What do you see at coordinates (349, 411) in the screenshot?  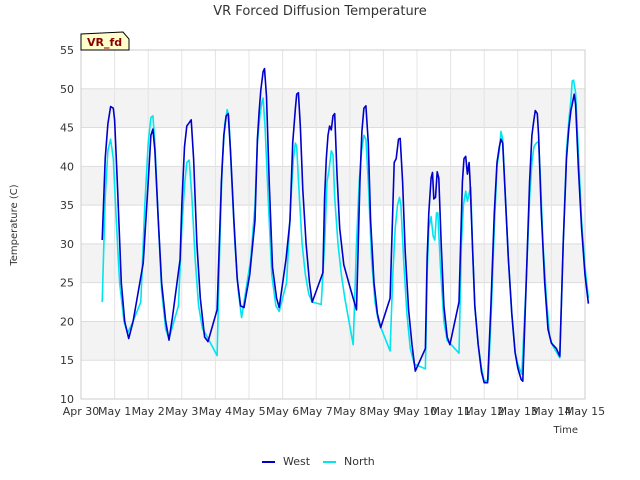 I see `x-tick-label: May 8` at bounding box center [349, 411].